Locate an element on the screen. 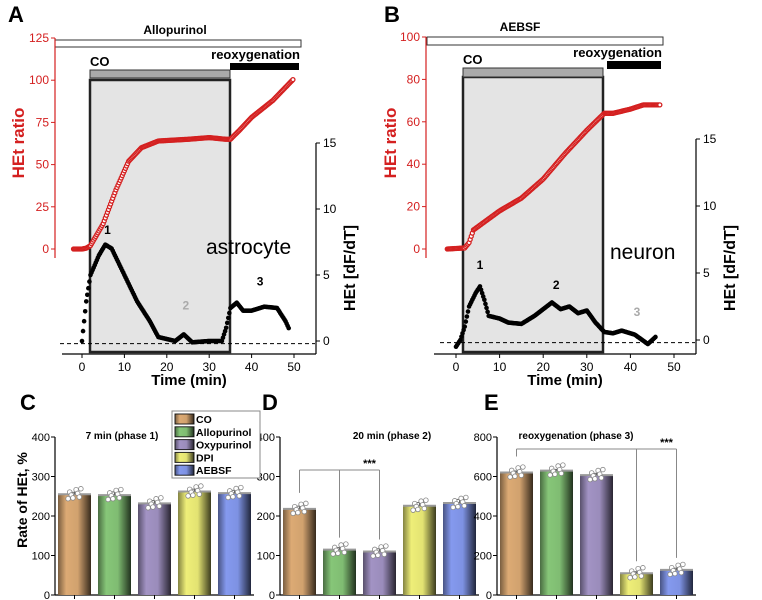  legend-label: CO is located at coordinates (204, 420).